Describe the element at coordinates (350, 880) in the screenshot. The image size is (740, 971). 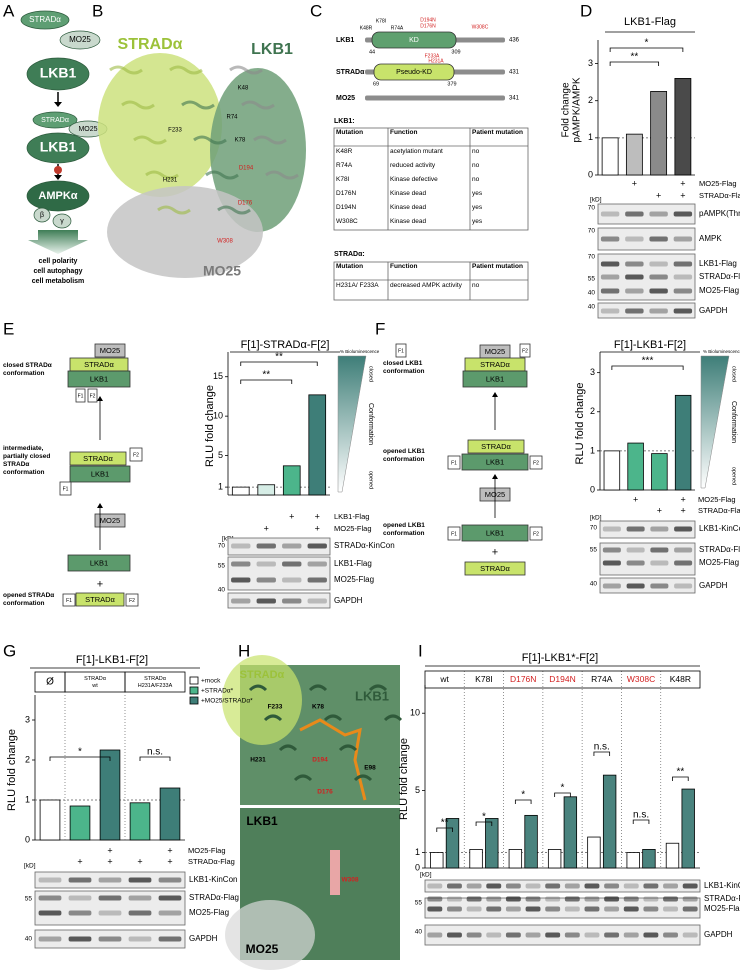
I see `structure-label: W308` at that location.